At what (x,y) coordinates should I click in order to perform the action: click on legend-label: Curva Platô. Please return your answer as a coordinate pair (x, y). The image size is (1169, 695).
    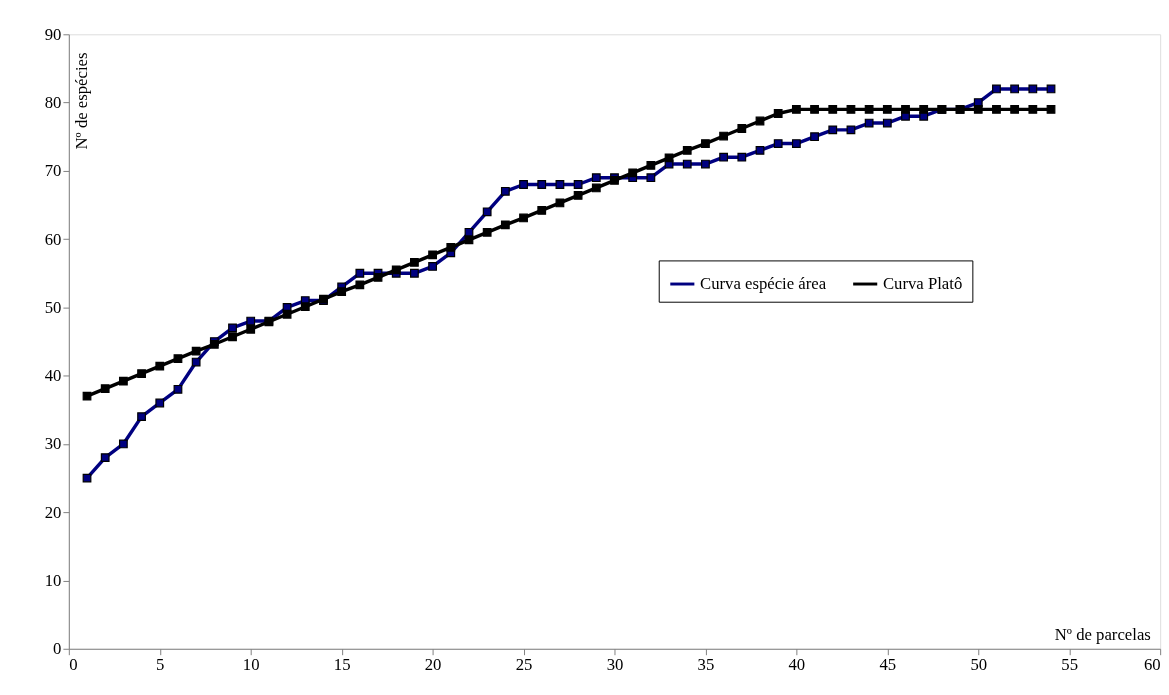
    Looking at the image, I should click on (922, 283).